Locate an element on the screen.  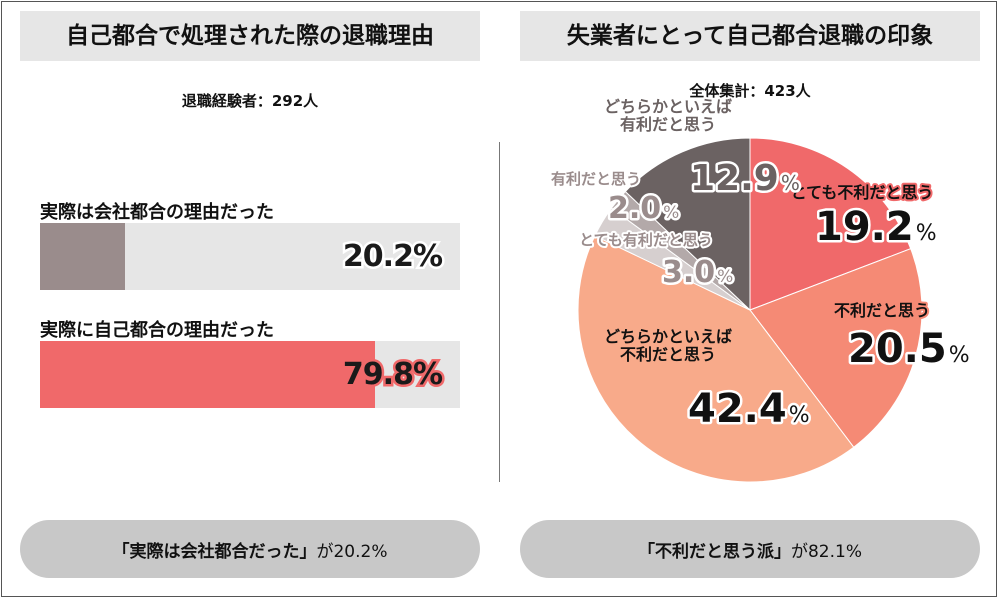
bar-value-self: 79.8% is located at coordinates (392, 375).